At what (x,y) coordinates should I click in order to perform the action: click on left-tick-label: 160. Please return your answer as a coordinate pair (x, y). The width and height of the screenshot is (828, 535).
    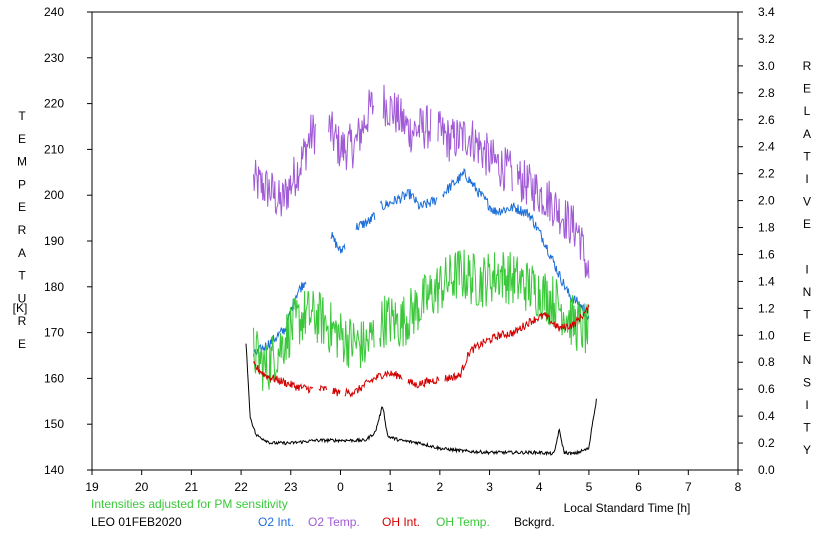
    Looking at the image, I should click on (54, 378).